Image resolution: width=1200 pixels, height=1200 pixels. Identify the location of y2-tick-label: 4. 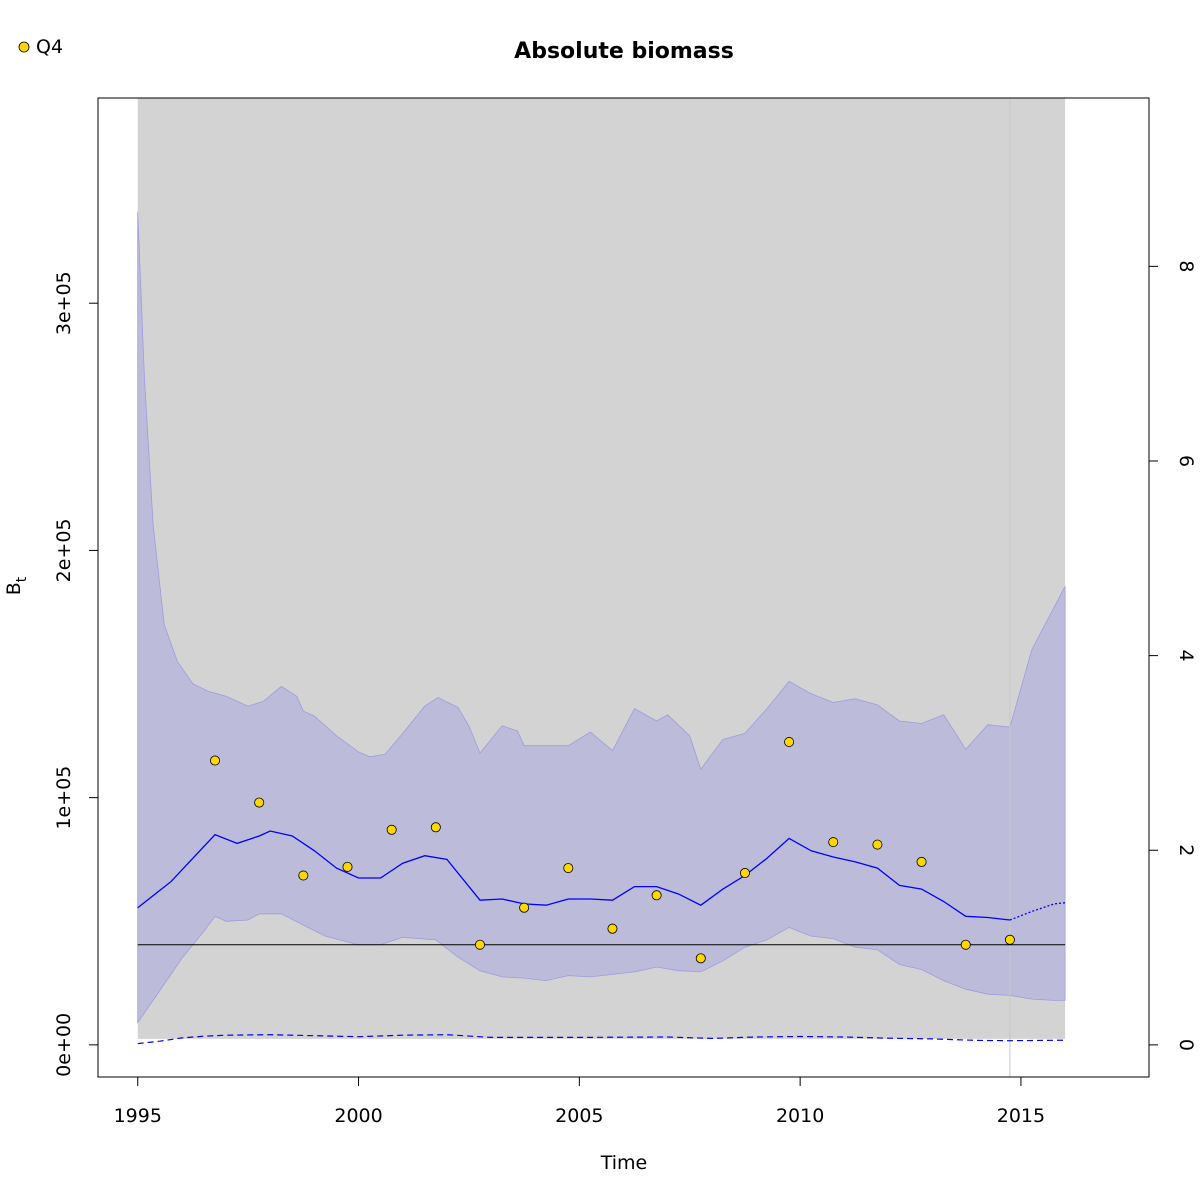
(1186, 656).